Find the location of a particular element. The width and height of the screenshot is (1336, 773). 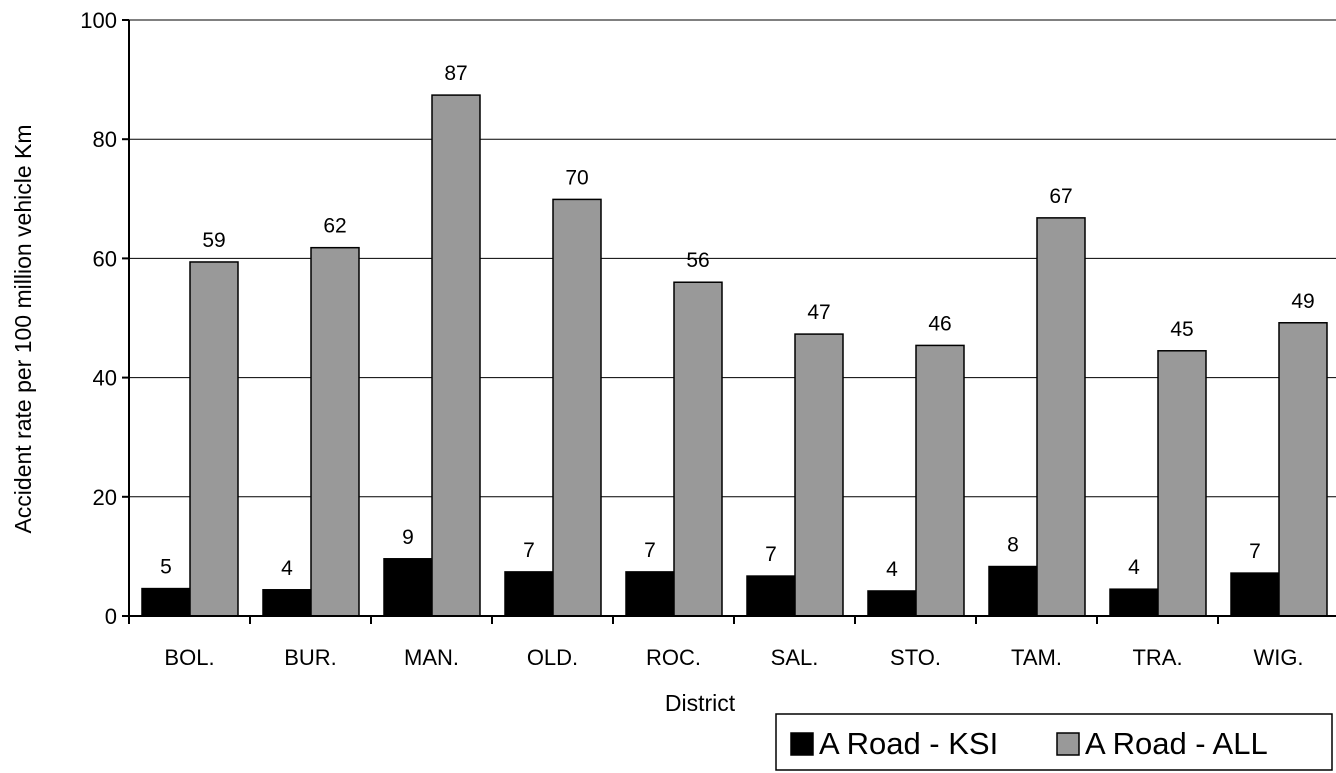

data-label: 62 is located at coordinates (334, 226).